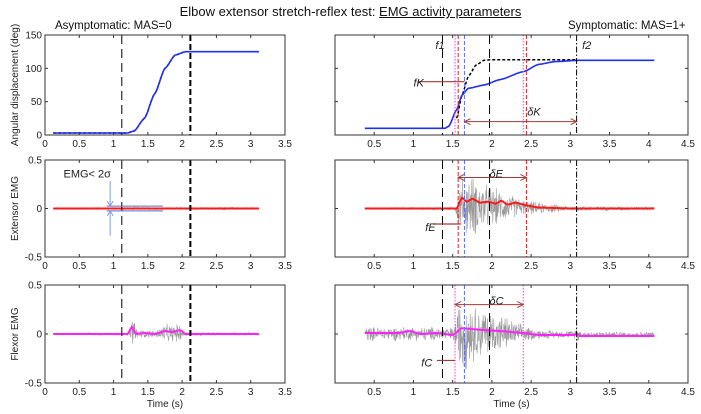  What do you see at coordinates (688, 144) in the screenshot?
I see `x-tick-label: 4.5` at bounding box center [688, 144].